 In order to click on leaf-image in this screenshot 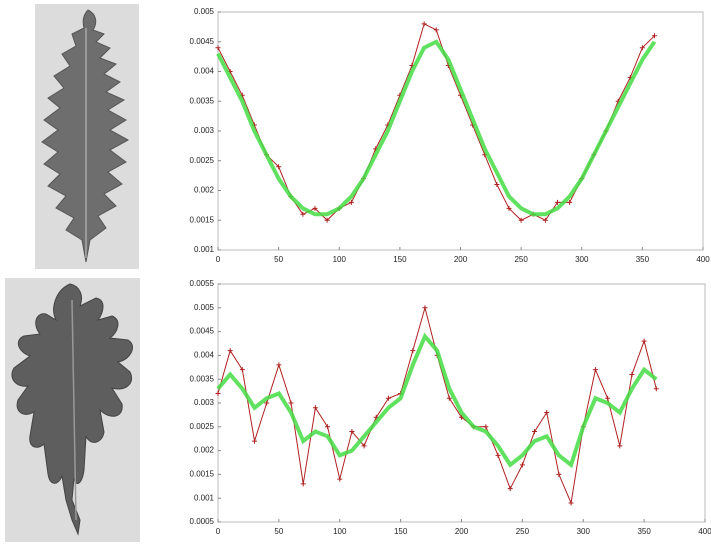, I will do `click(85, 136)`.